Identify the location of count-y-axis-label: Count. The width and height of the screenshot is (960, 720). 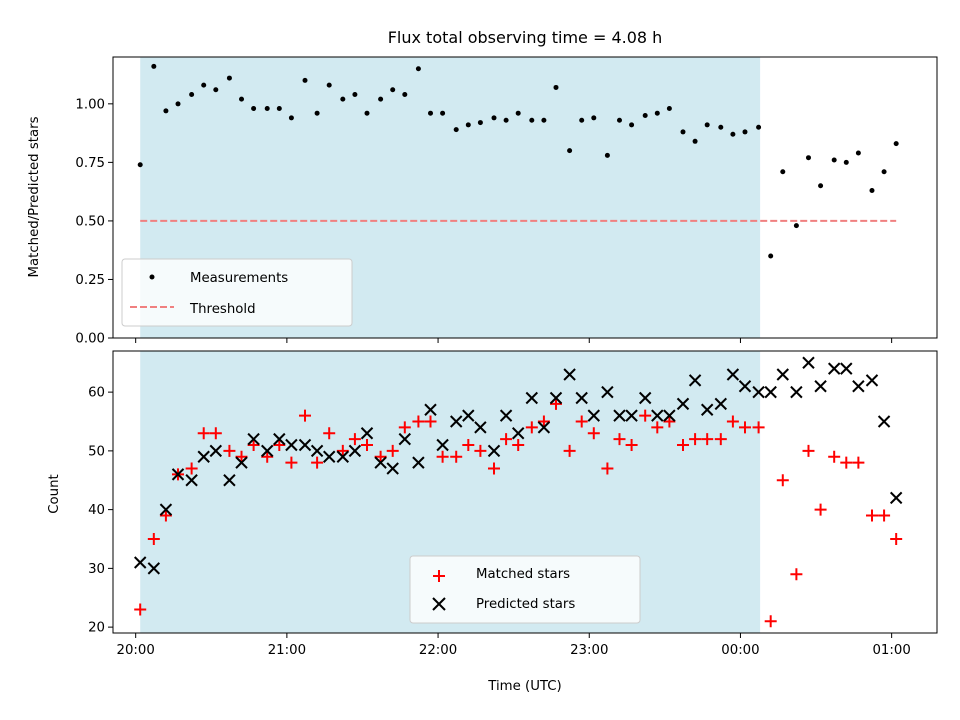
(54, 494).